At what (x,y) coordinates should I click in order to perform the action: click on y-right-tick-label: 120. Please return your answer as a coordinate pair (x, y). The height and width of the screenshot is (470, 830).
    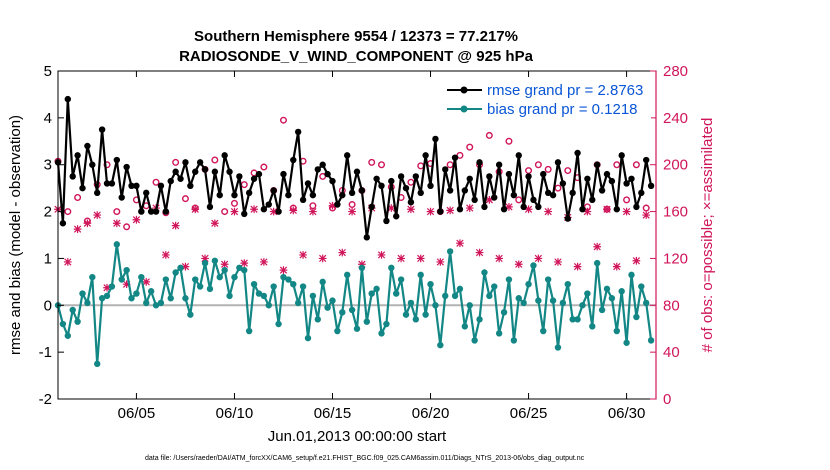
    Looking at the image, I should click on (675, 258).